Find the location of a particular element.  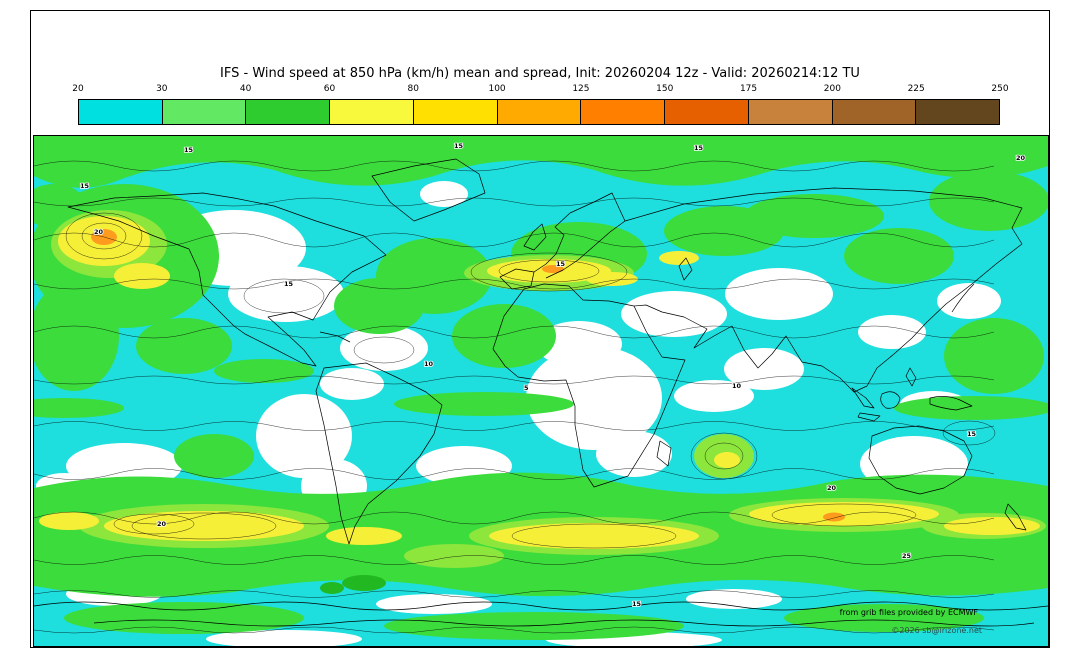

colorbar-tick-label: 150 is located at coordinates (665, 89).